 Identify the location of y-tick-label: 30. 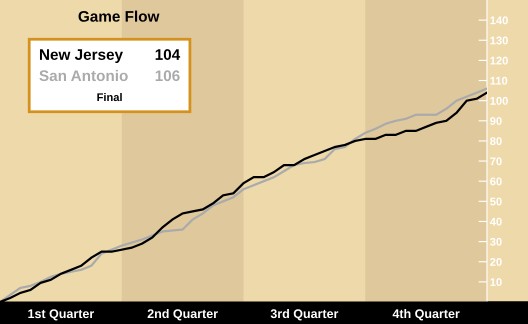
(496, 242).